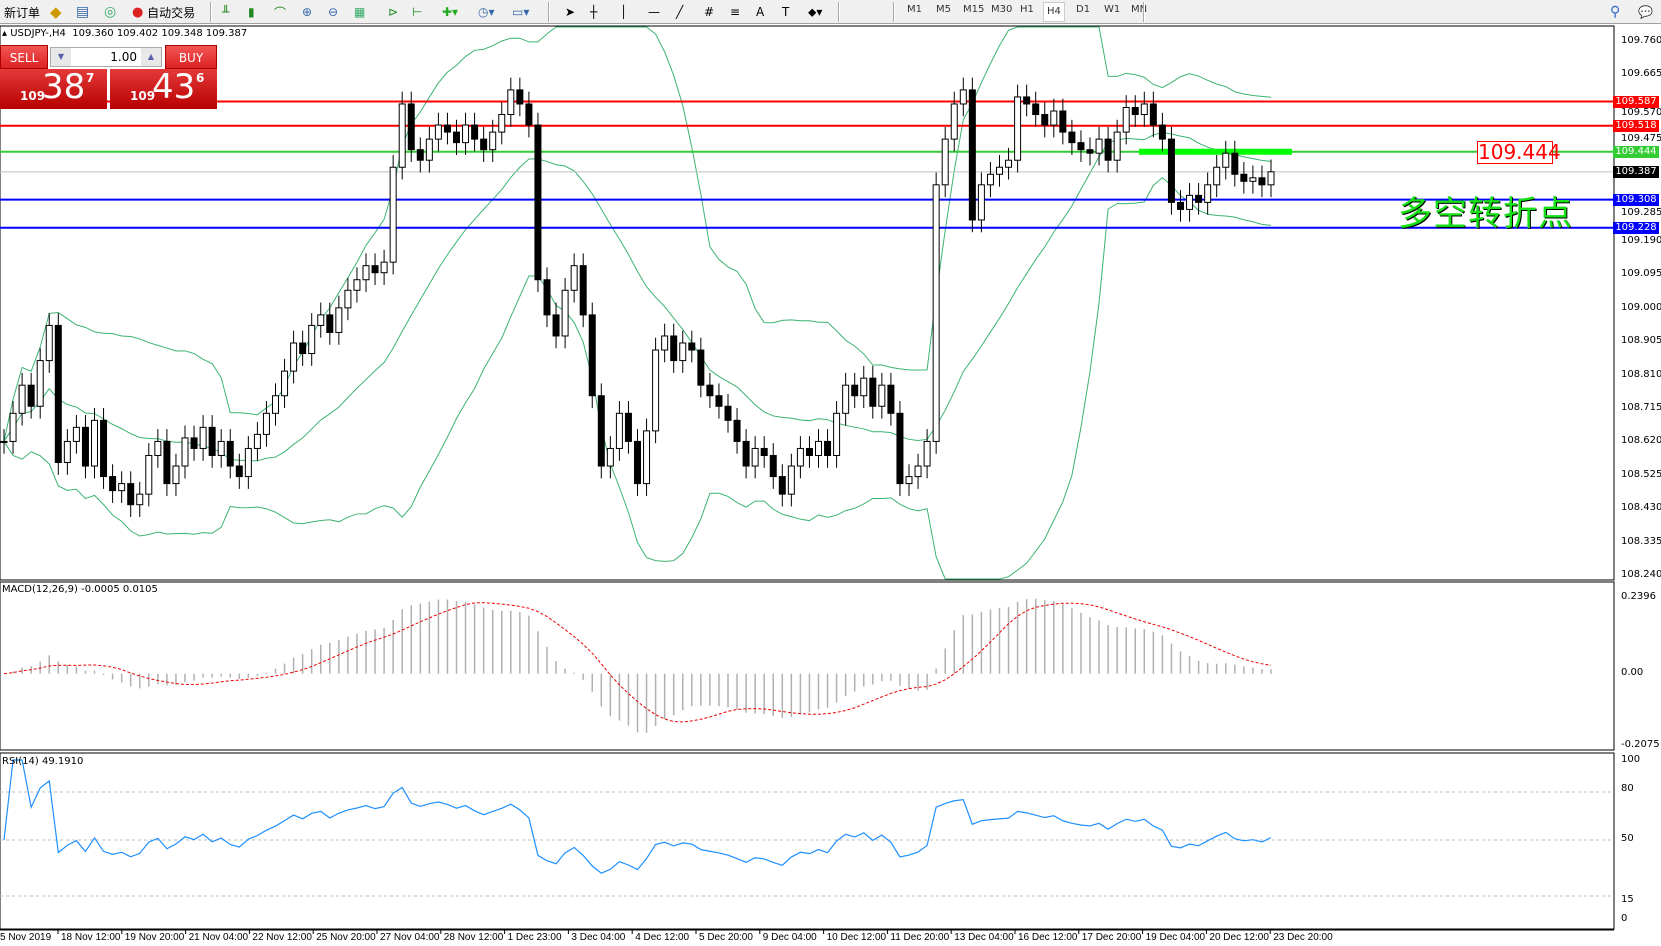 This screenshot has height=946, width=1661. I want to click on timeframe-m5: M5, so click(943, 9).